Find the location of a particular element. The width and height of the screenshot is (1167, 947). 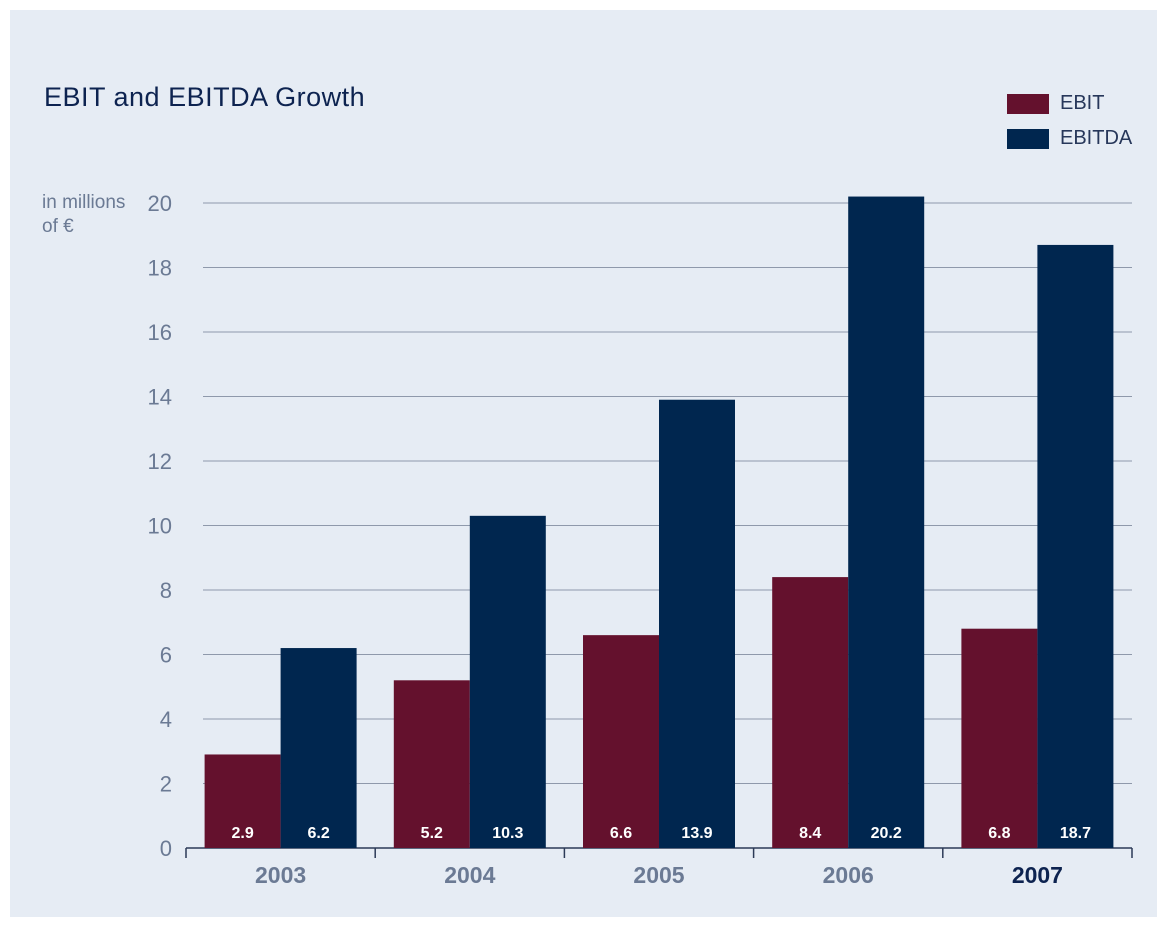

bar-ebitda-2003 is located at coordinates (318, 748).